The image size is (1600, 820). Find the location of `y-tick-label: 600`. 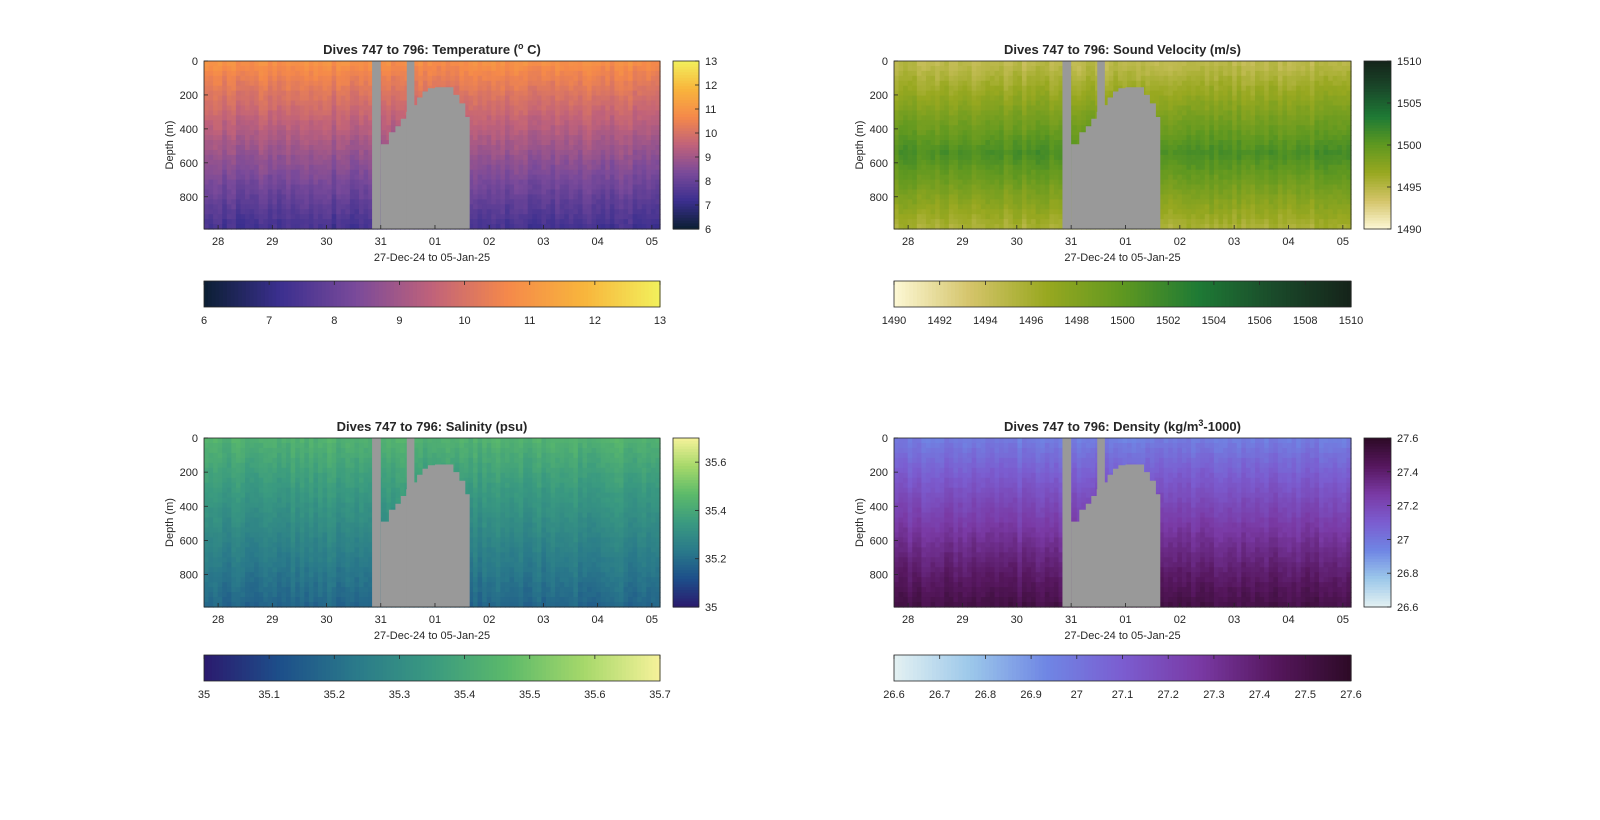

y-tick-label: 600 is located at coordinates (189, 164).